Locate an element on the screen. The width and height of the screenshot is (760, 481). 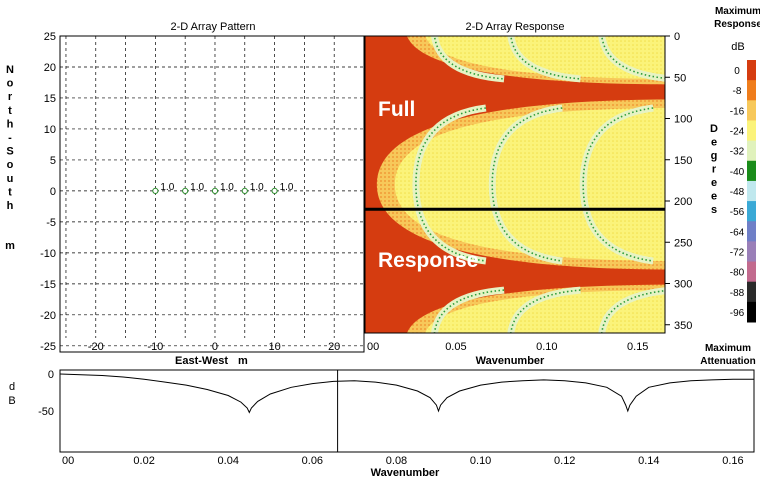
response-y-tick-label: 350 is located at coordinates (683, 326).